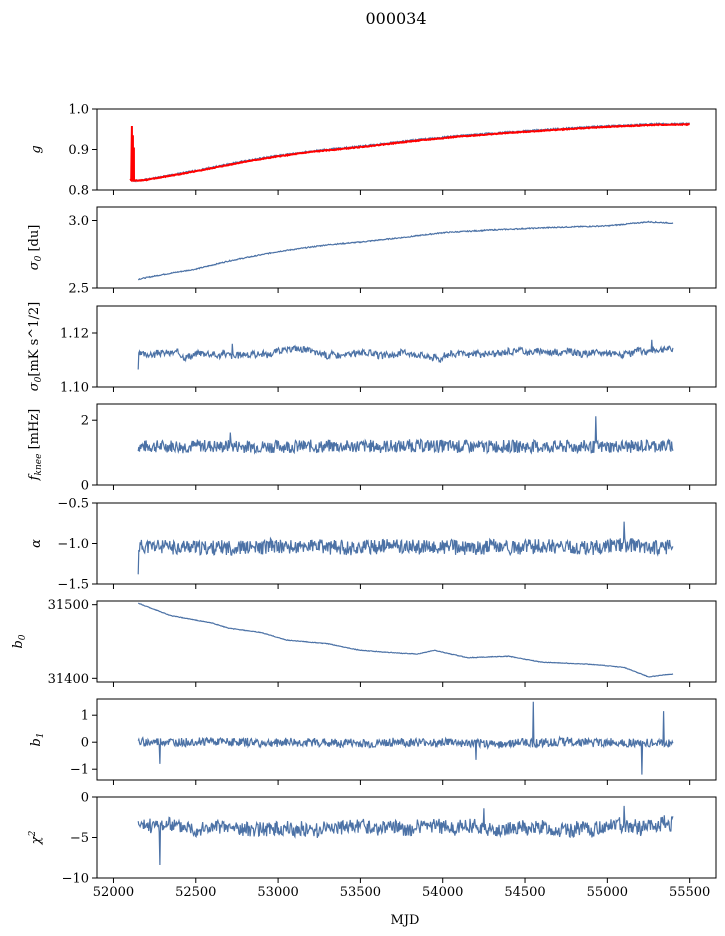 The width and height of the screenshot is (725, 936). What do you see at coordinates (37, 739) in the screenshot?
I see `y-axis-label: b1` at bounding box center [37, 739].